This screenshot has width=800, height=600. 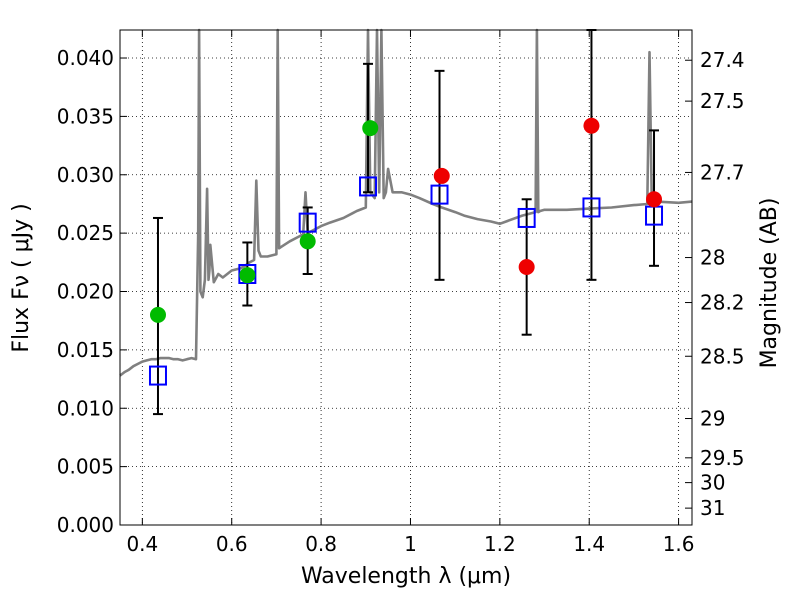 What do you see at coordinates (85, 58) in the screenshot?
I see `y-tick-label: 0.040` at bounding box center [85, 58].